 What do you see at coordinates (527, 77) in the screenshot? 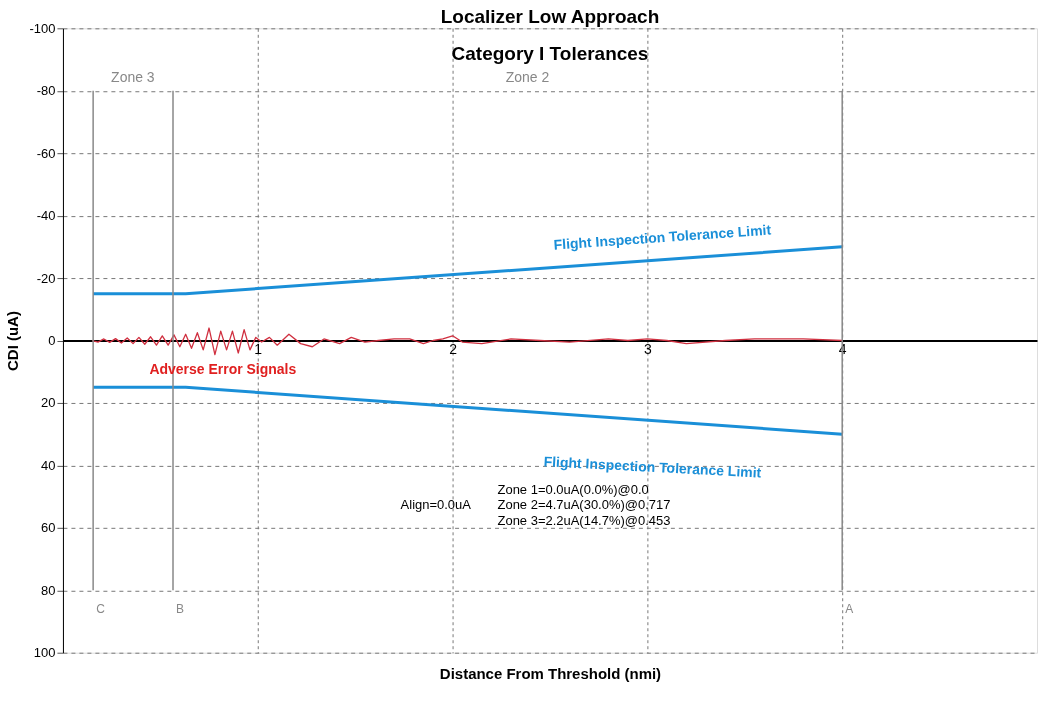
I see `annotation: Zone 2` at bounding box center [527, 77].